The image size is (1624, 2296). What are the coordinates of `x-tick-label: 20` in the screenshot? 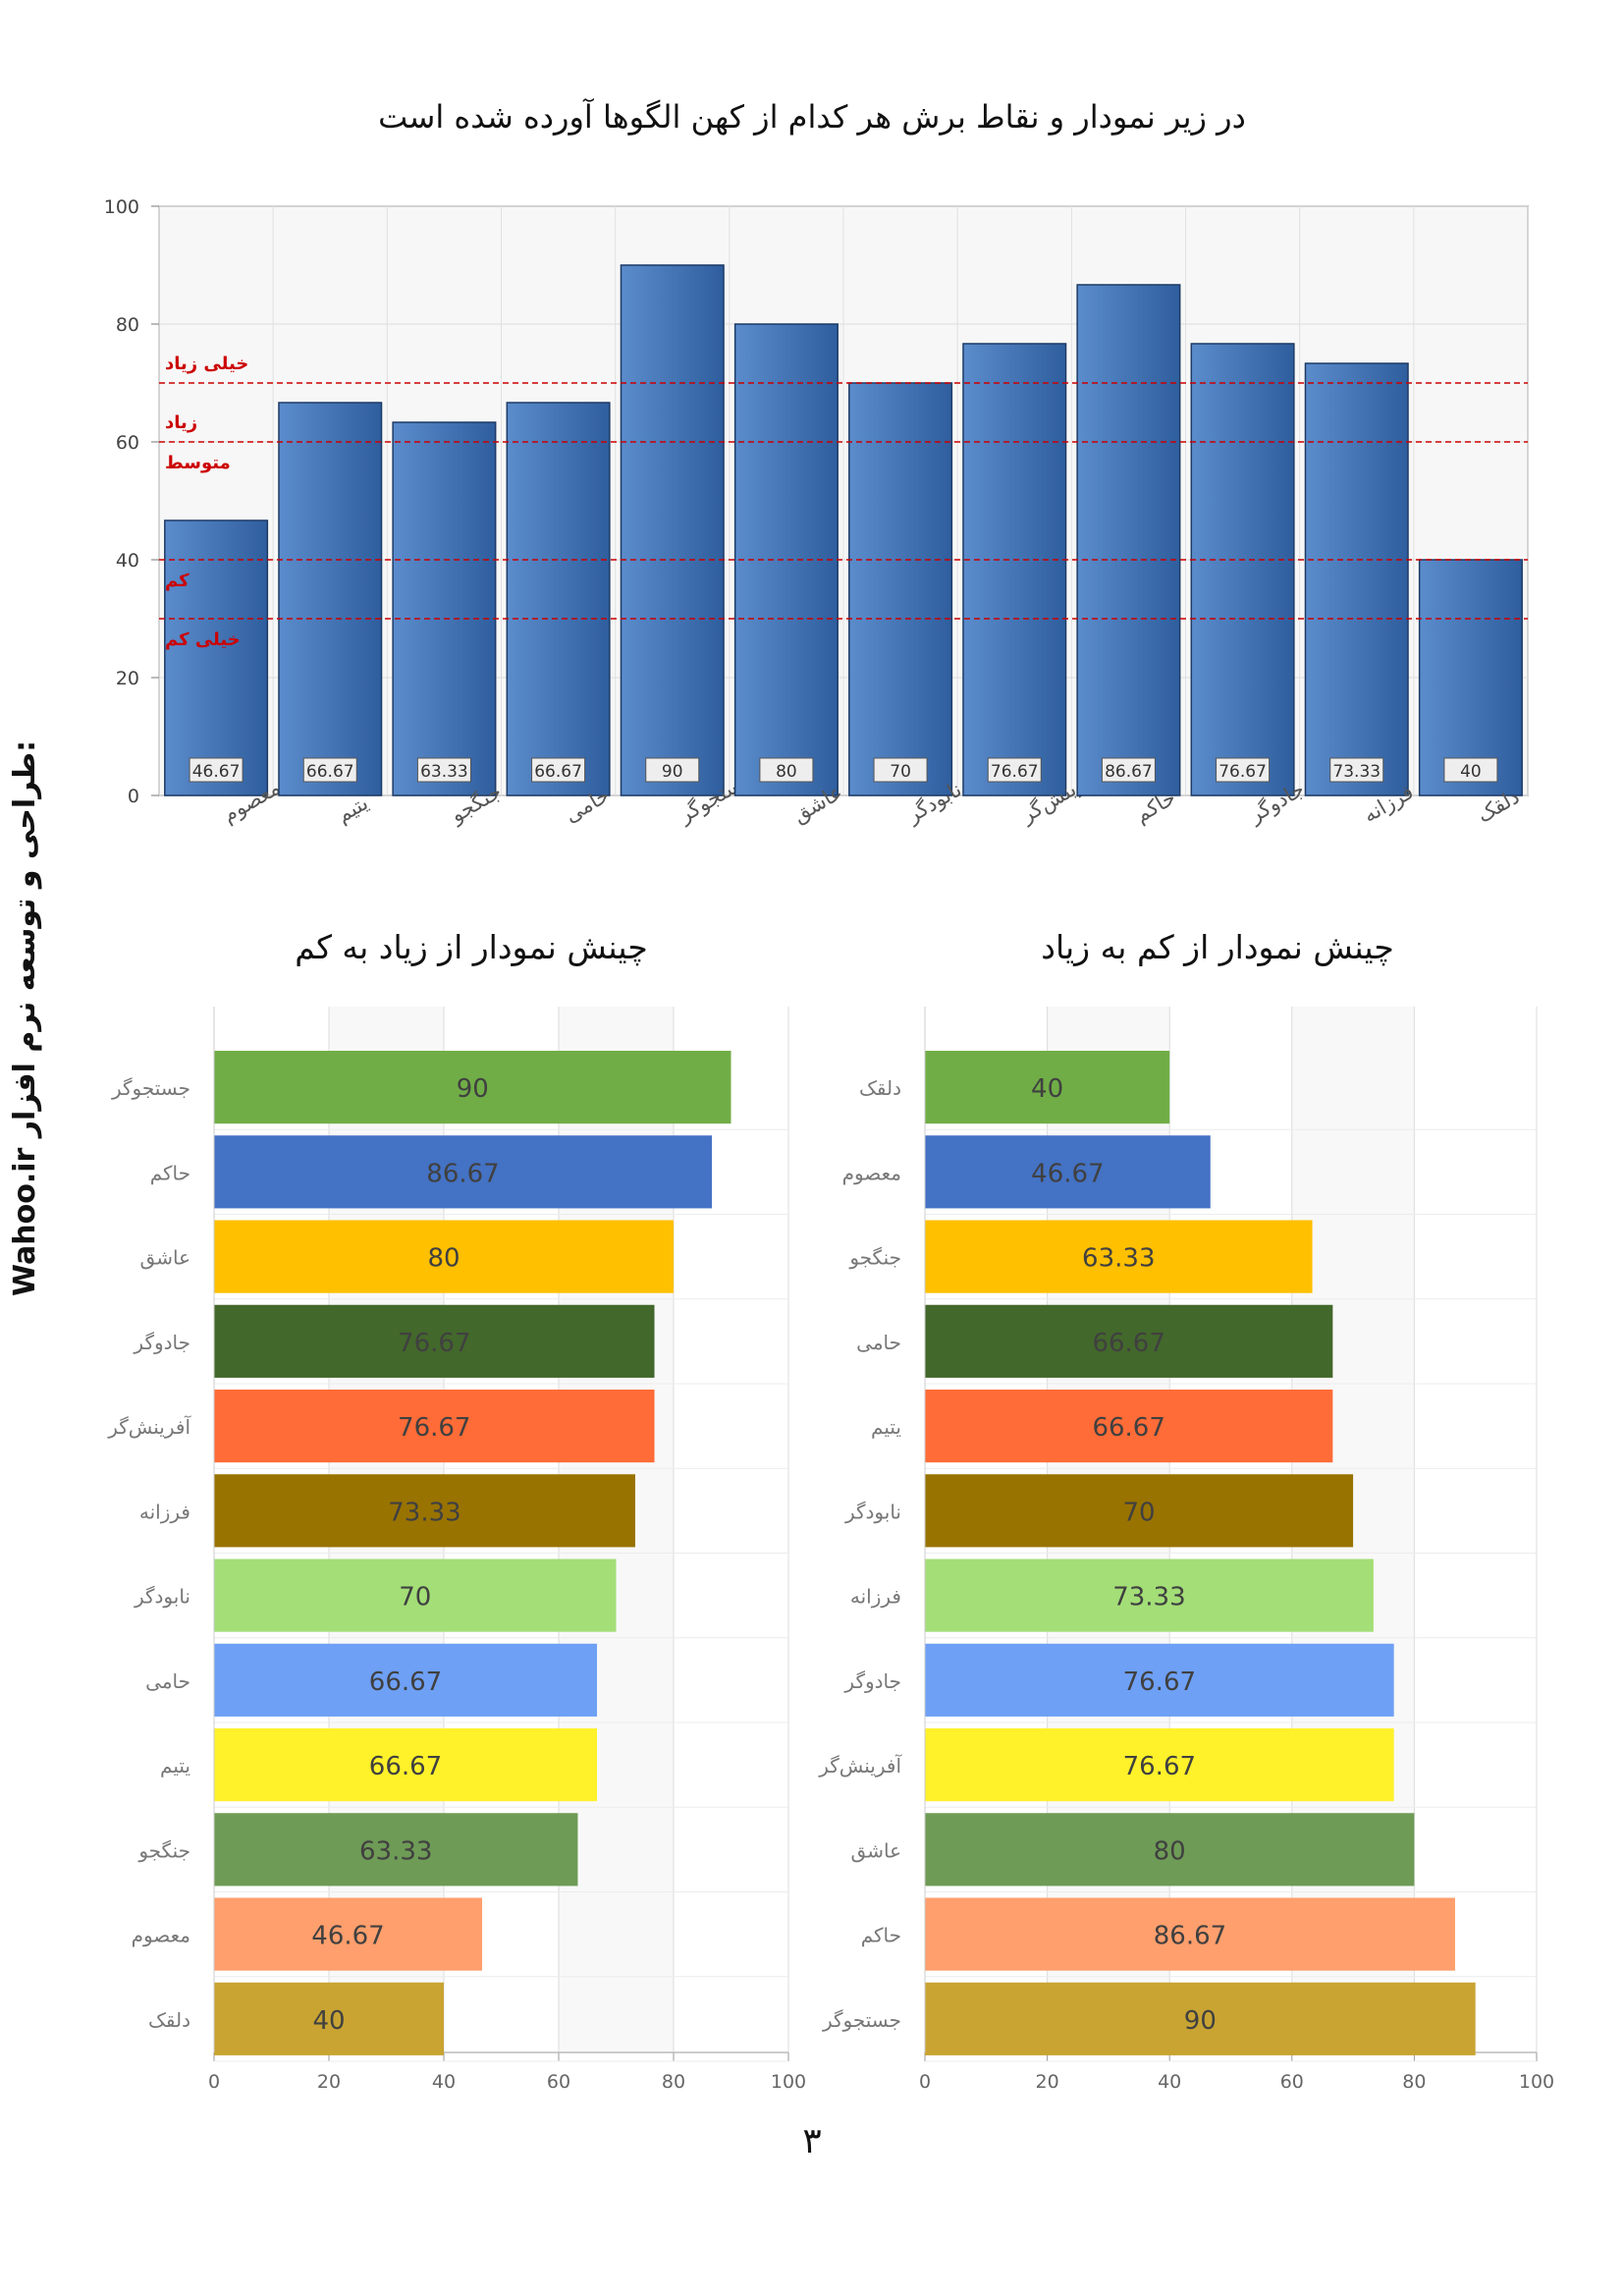 It's located at (1047, 2082).